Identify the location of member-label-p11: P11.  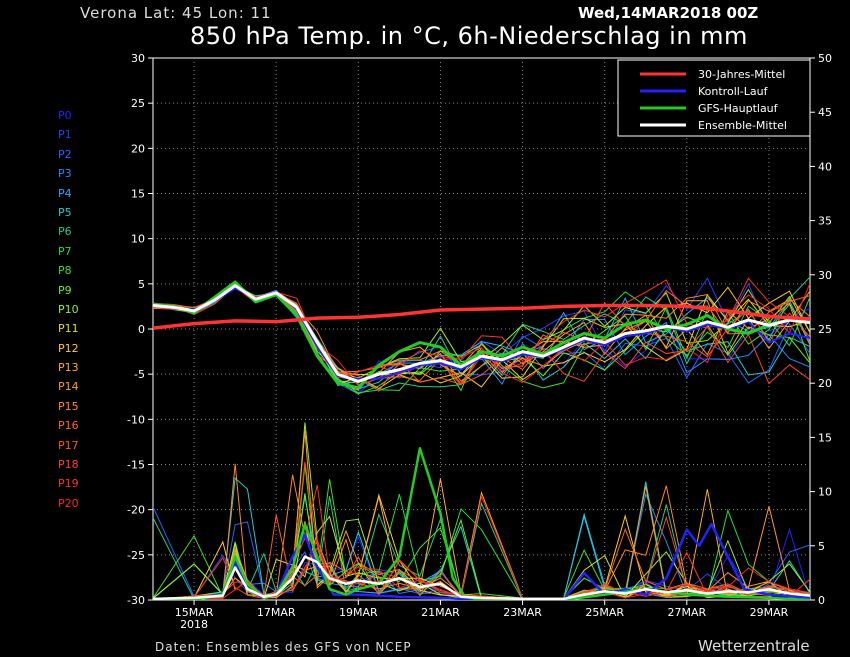
(68, 329).